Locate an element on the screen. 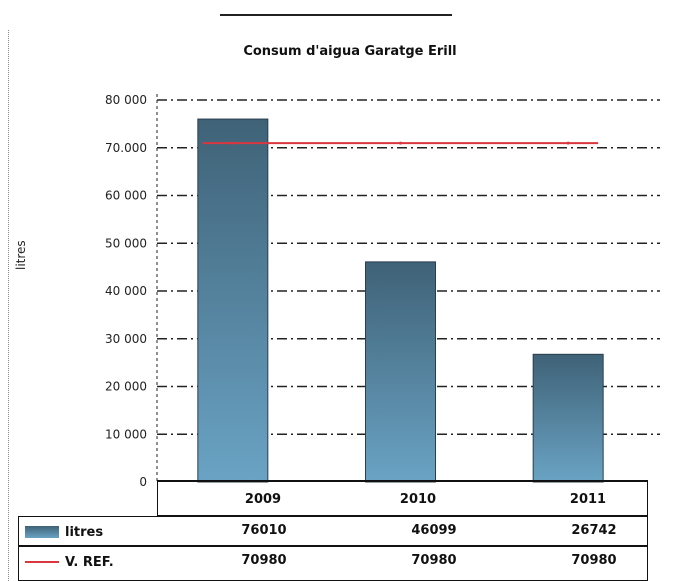 This screenshot has width=696, height=581. y-tick-label: 50 000 is located at coordinates (126, 243).